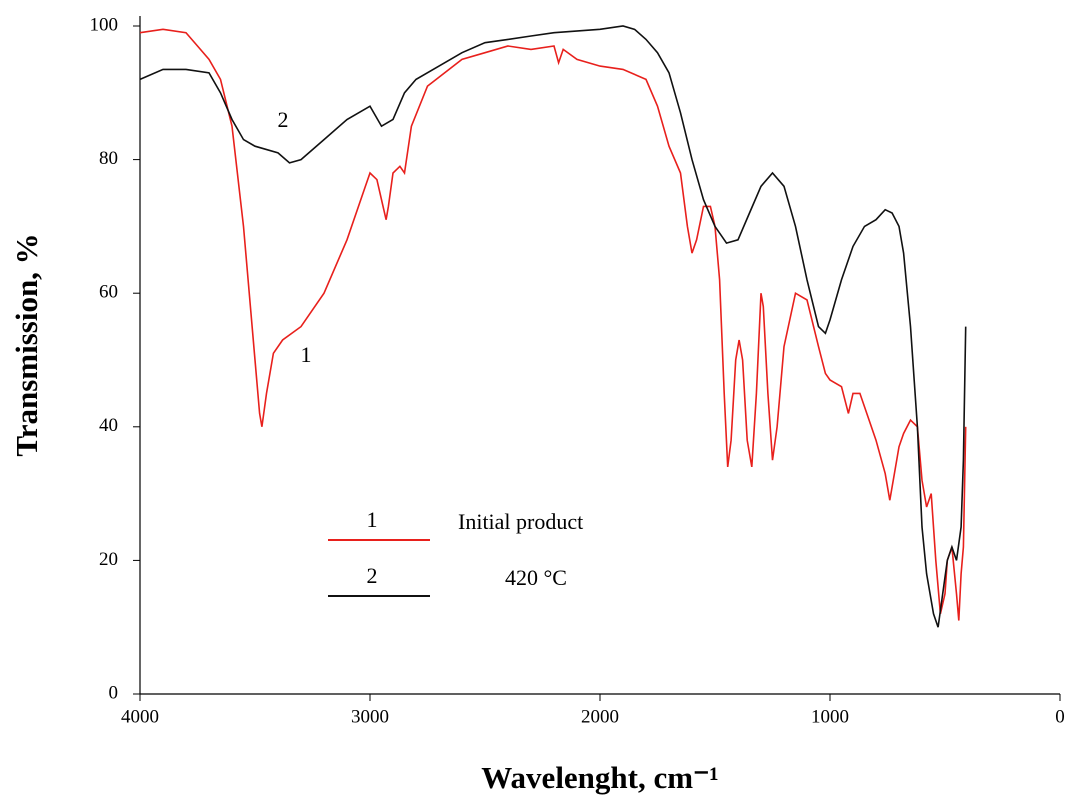 This screenshot has width=1065, height=800. I want to click on y-tick-label: 0, so click(114, 692).